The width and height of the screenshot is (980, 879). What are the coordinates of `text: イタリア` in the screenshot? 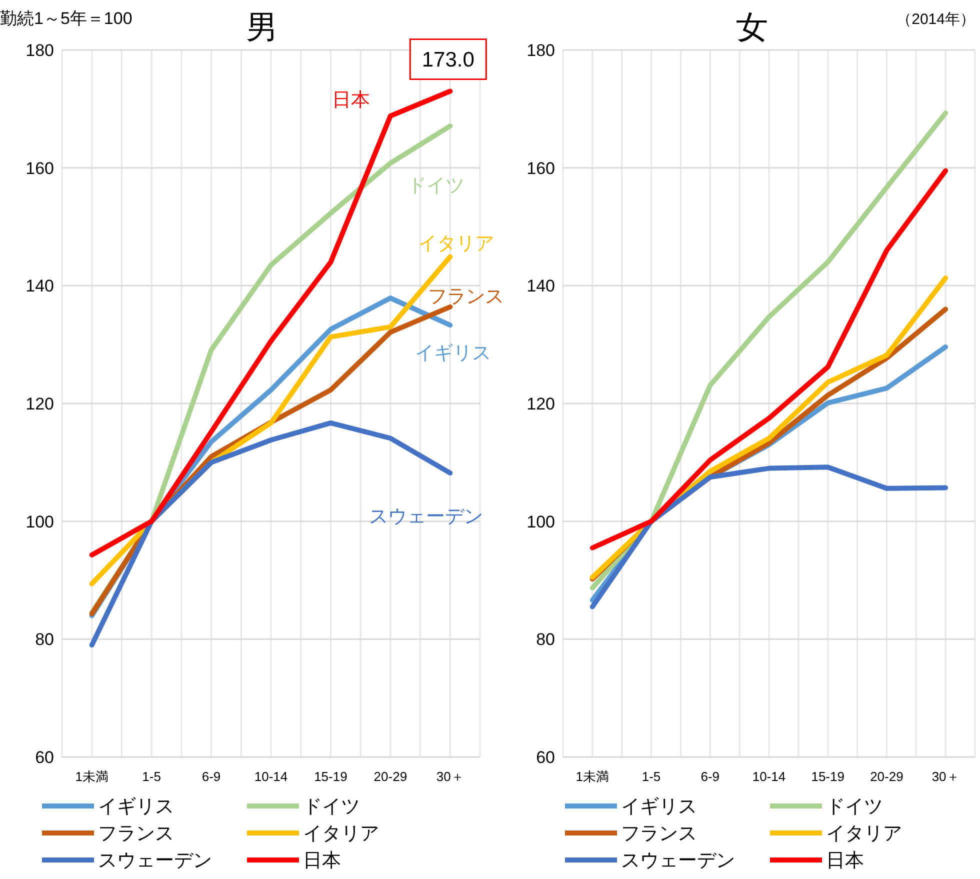 It's located at (456, 243).